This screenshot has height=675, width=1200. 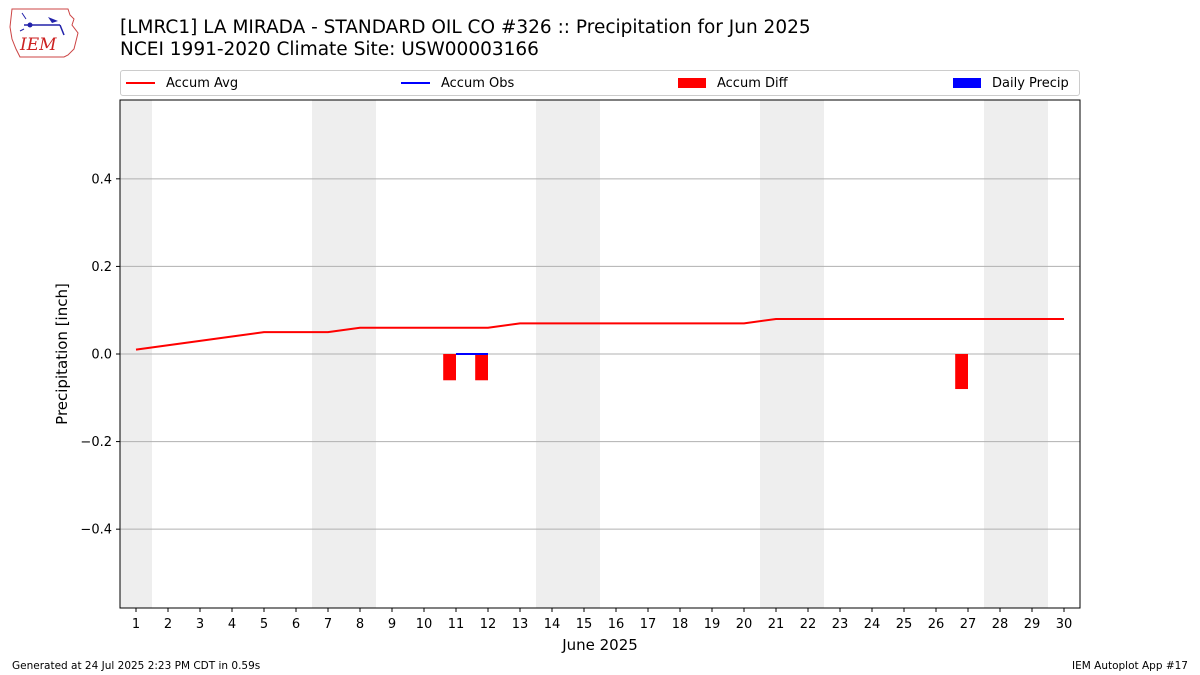 I want to click on iem-logo: IEM, so click(x=44, y=33).